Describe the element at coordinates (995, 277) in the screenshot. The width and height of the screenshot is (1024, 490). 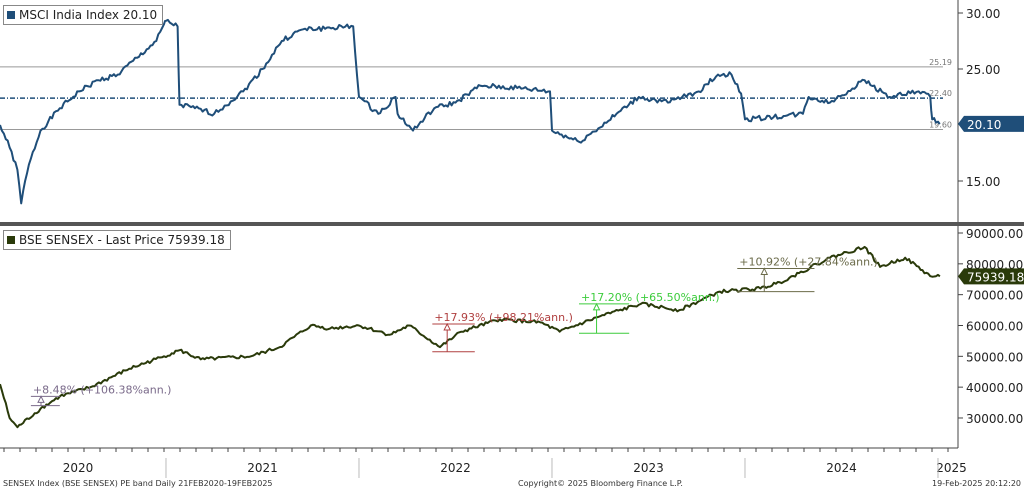
I see `last-value-label: 75939.18` at that location.